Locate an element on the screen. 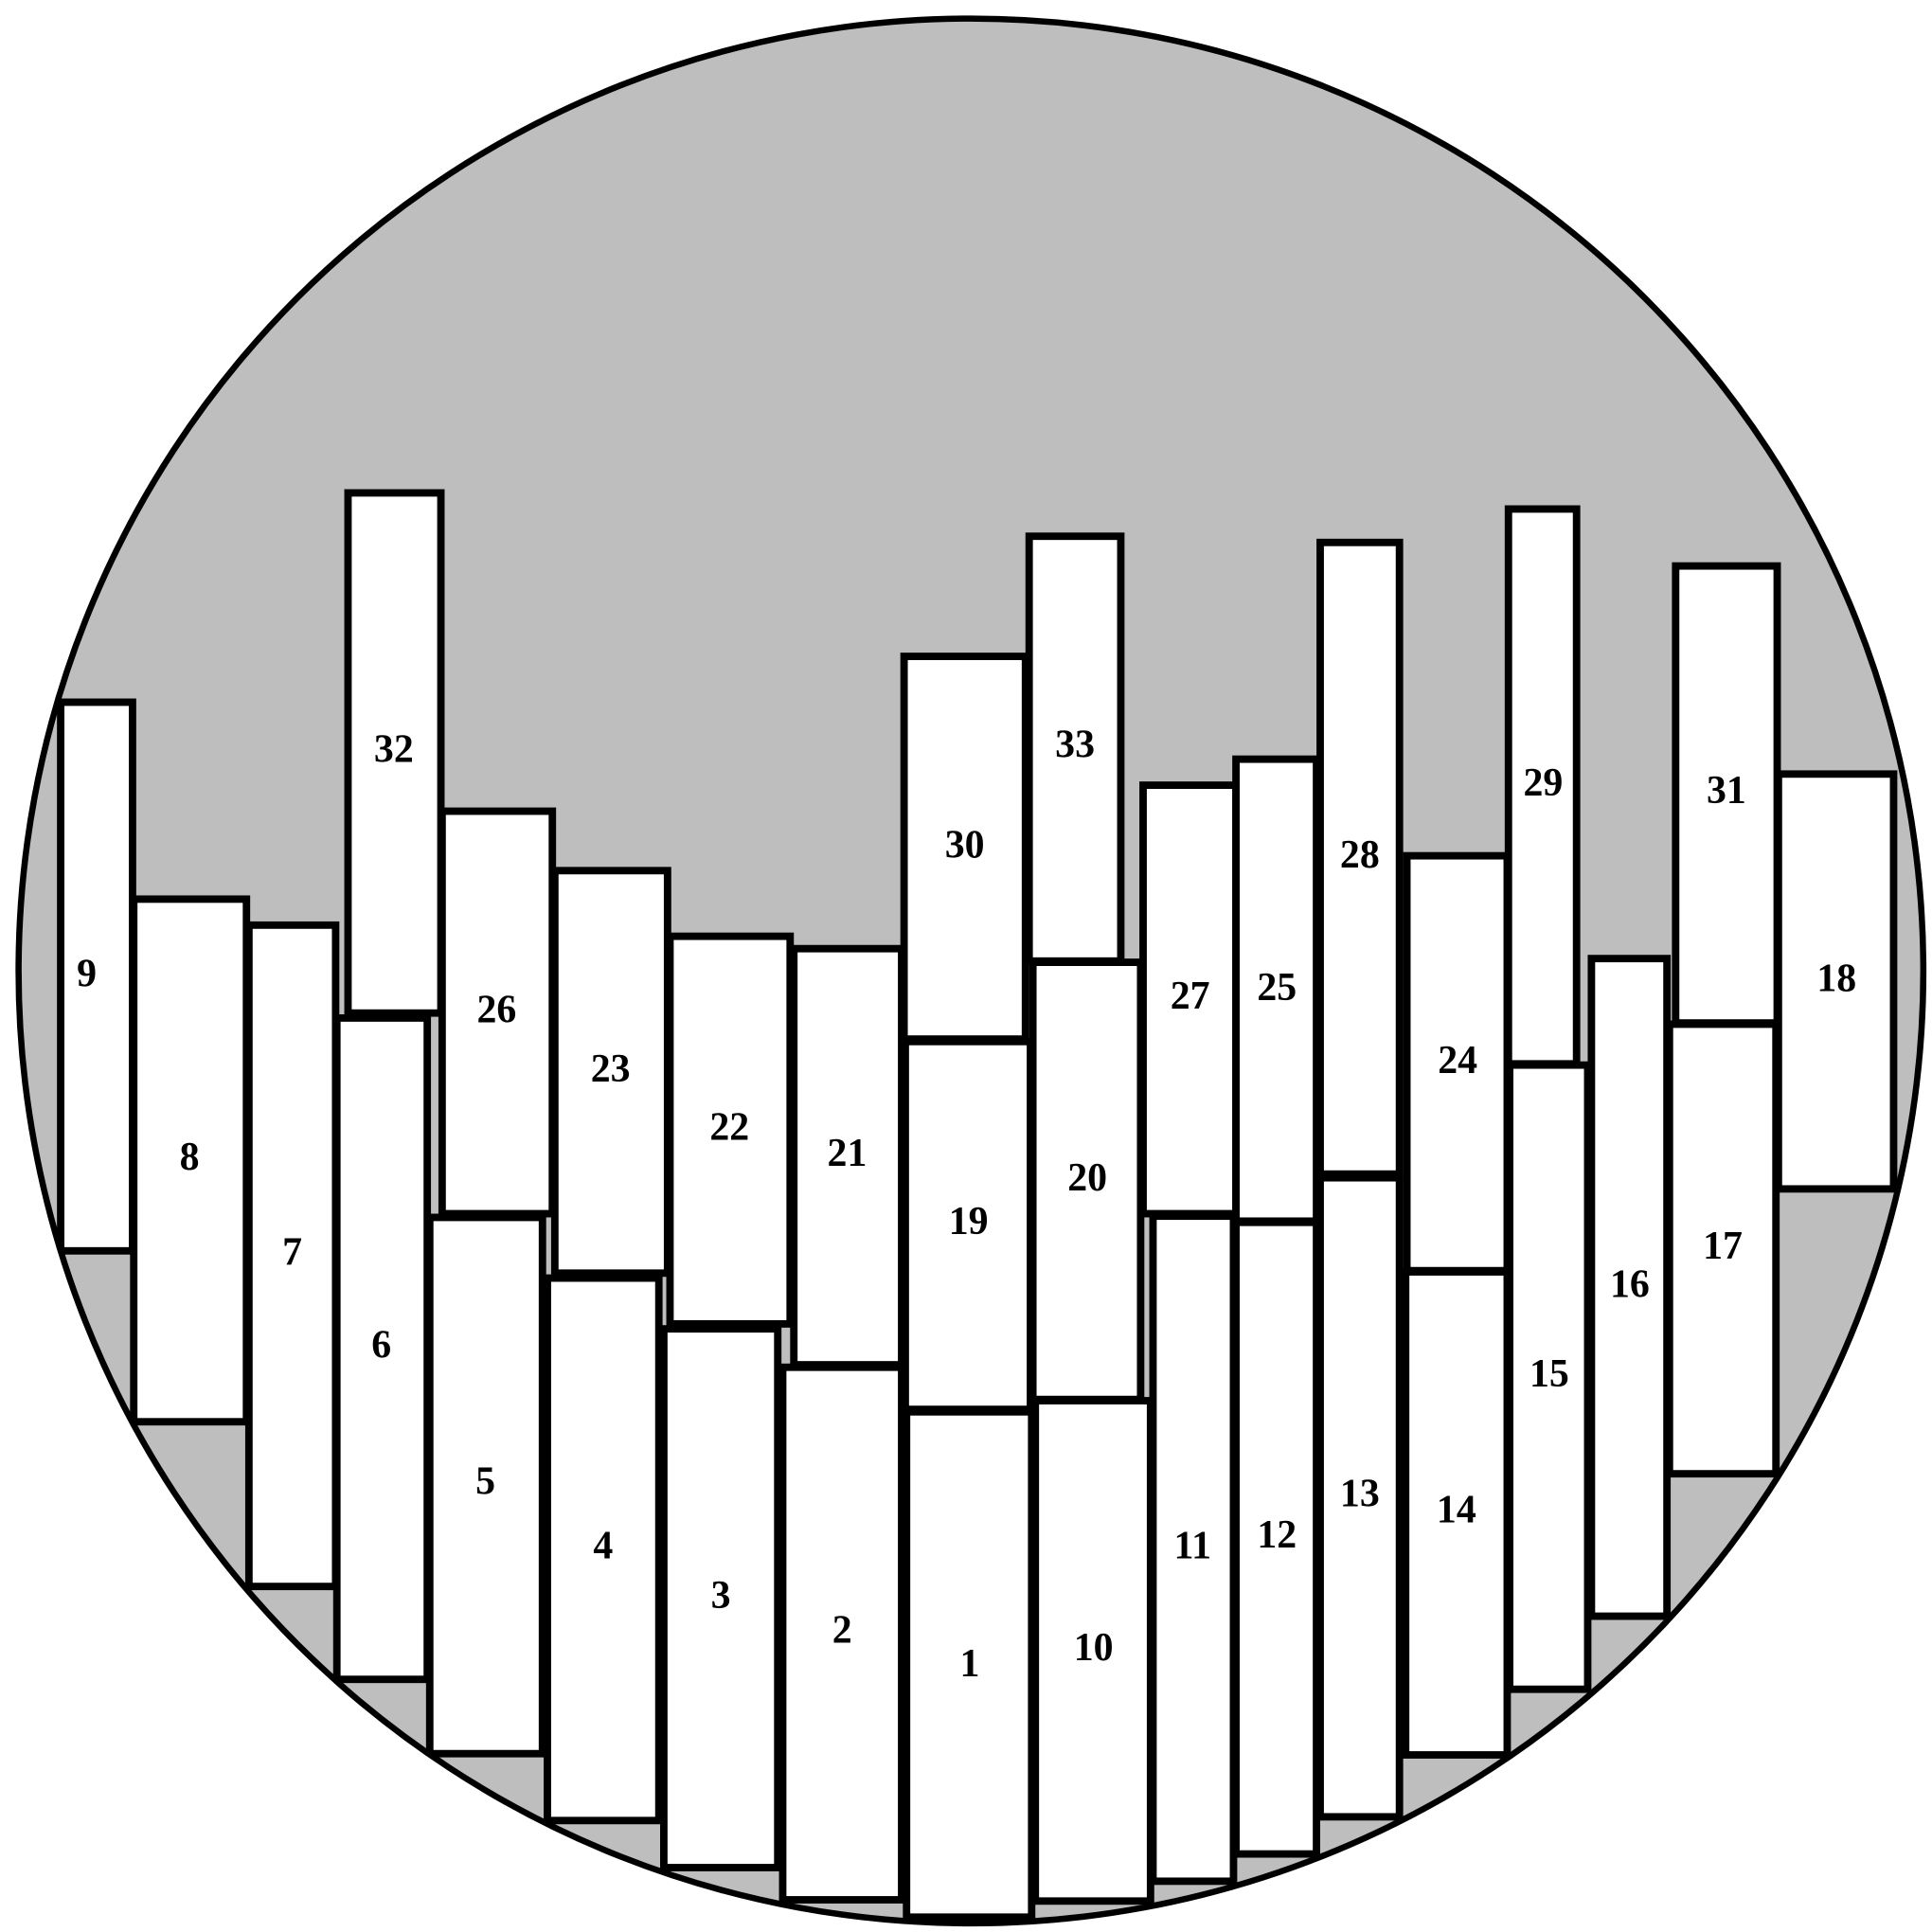  svg-text: 24 is located at coordinates (1457, 1060).